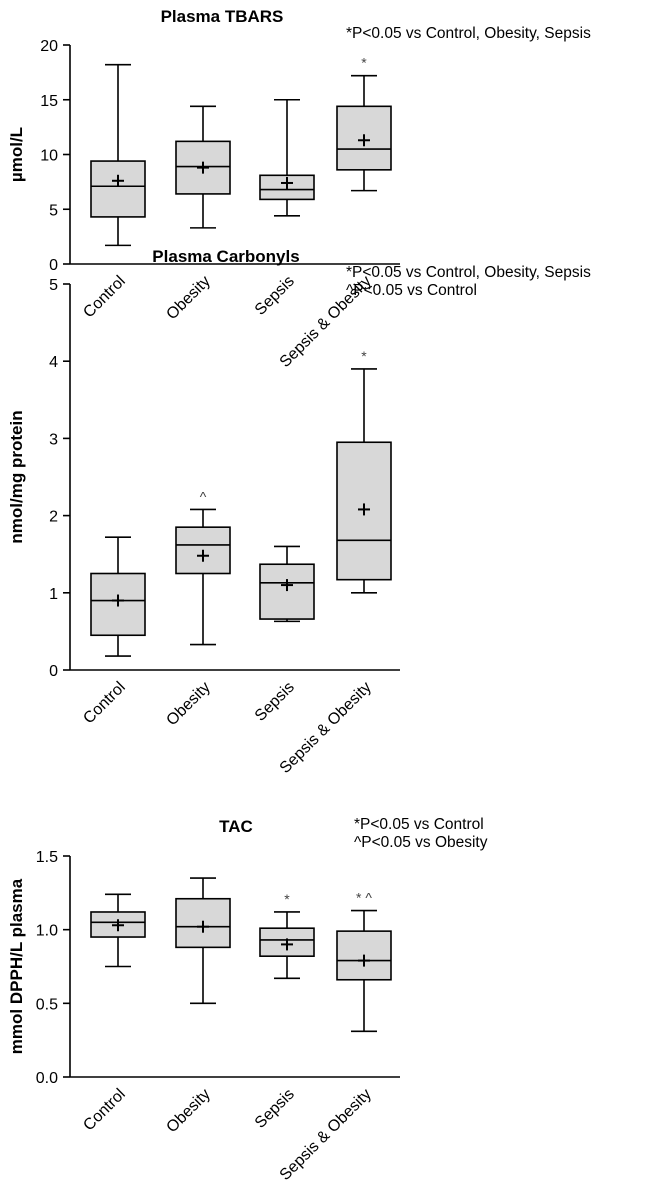  Describe the element at coordinates (49, 46) in the screenshot. I see `y-tick-label: 20` at that location.